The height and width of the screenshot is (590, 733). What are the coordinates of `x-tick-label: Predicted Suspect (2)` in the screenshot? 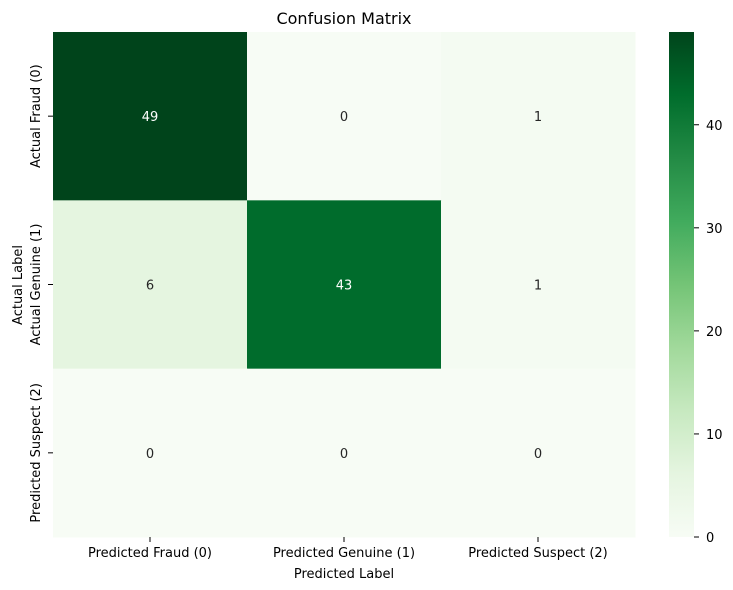 It's located at (537, 553).